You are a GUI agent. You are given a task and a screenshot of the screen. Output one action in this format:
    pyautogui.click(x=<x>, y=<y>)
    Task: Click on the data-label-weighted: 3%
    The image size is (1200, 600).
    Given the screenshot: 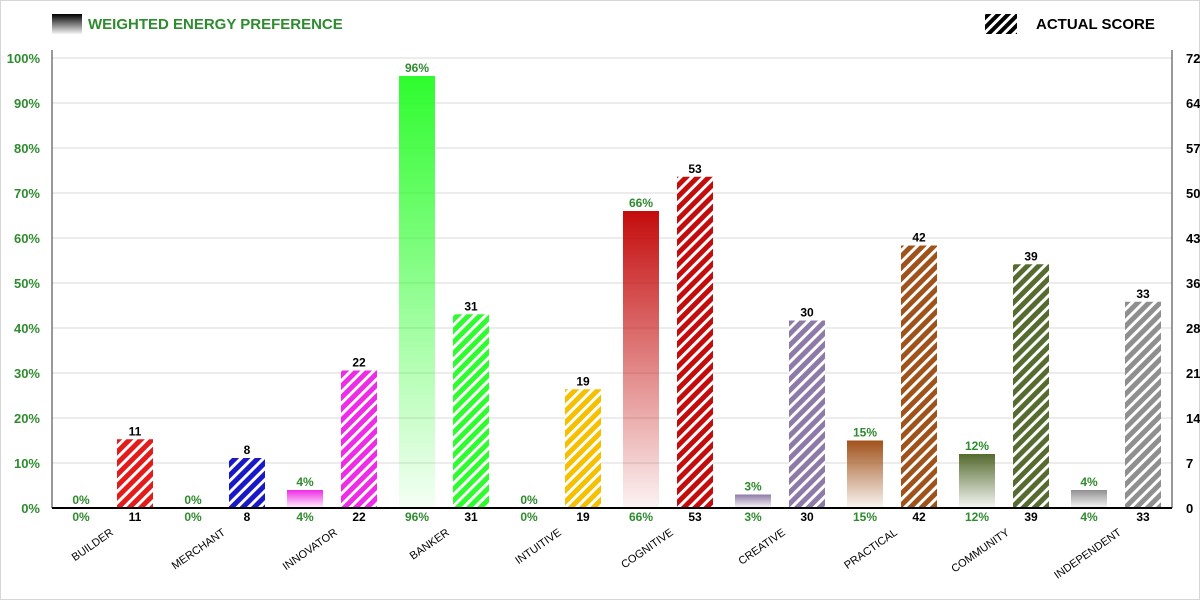 What is the action you would take?
    pyautogui.click(x=753, y=487)
    